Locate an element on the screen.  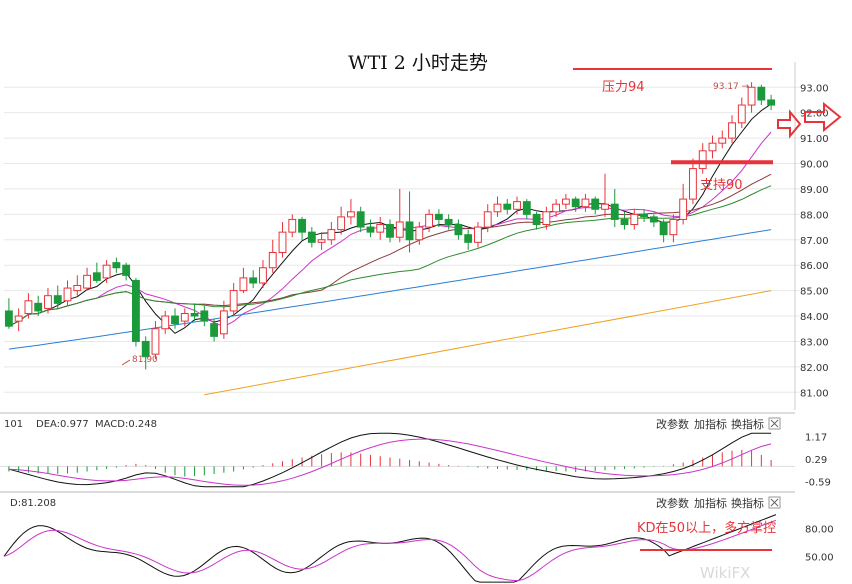
ma120-line is located at coordinates (488, 343).